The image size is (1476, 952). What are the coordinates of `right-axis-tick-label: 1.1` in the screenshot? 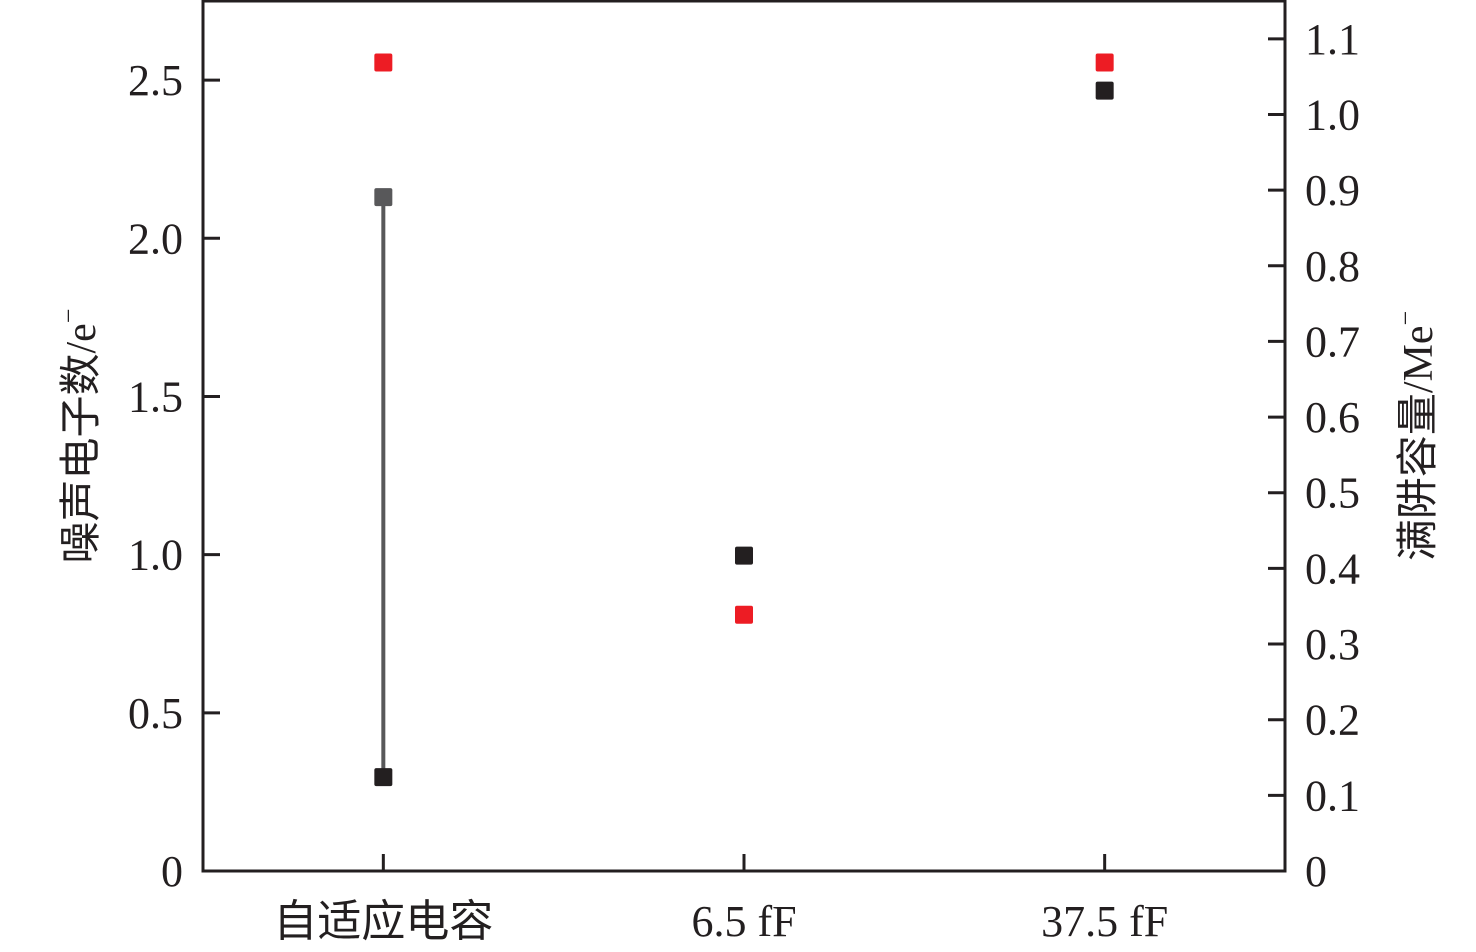 It's located at (1332, 39).